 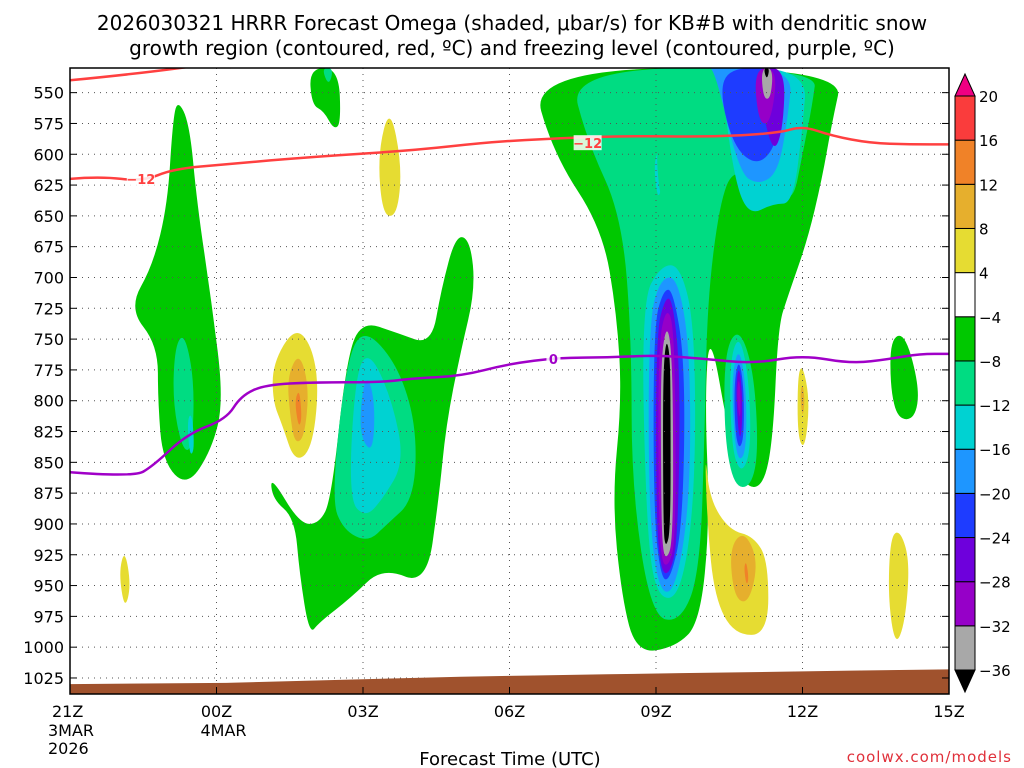 What do you see at coordinates (48, 216) in the screenshot?
I see `y-tick-label: 650` at bounding box center [48, 216].